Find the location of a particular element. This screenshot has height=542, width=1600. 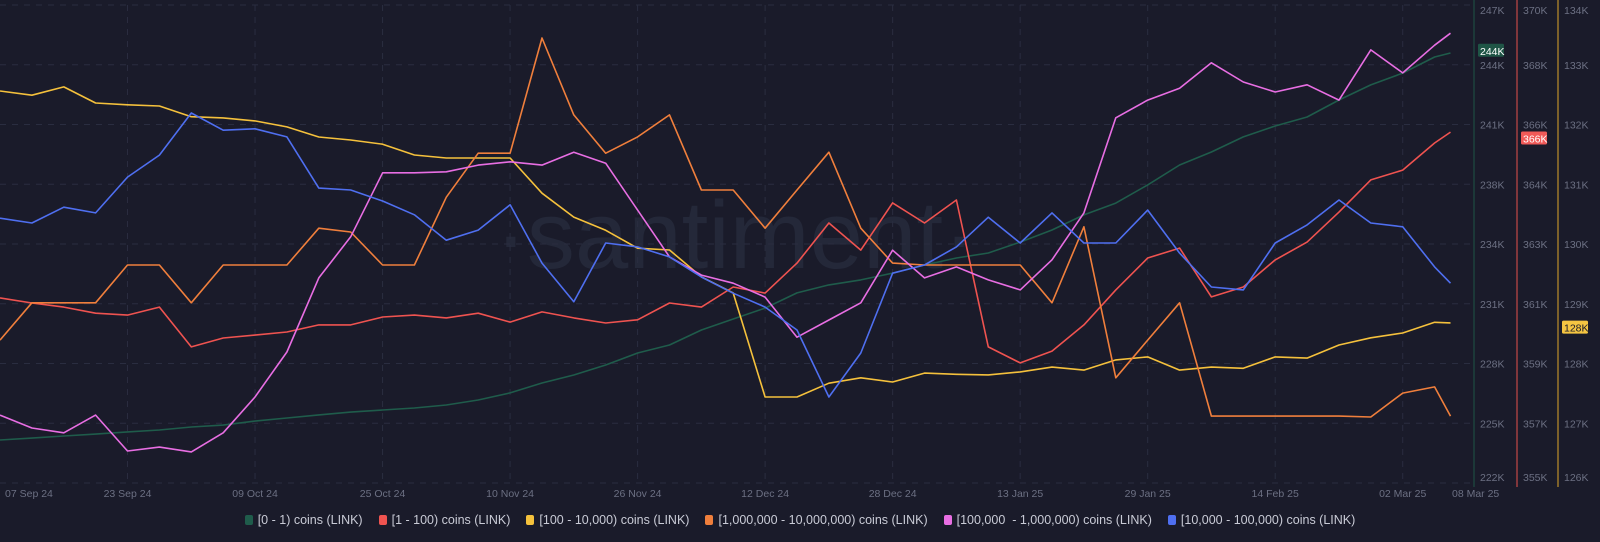

last-value-label: 244K is located at coordinates (1492, 52).